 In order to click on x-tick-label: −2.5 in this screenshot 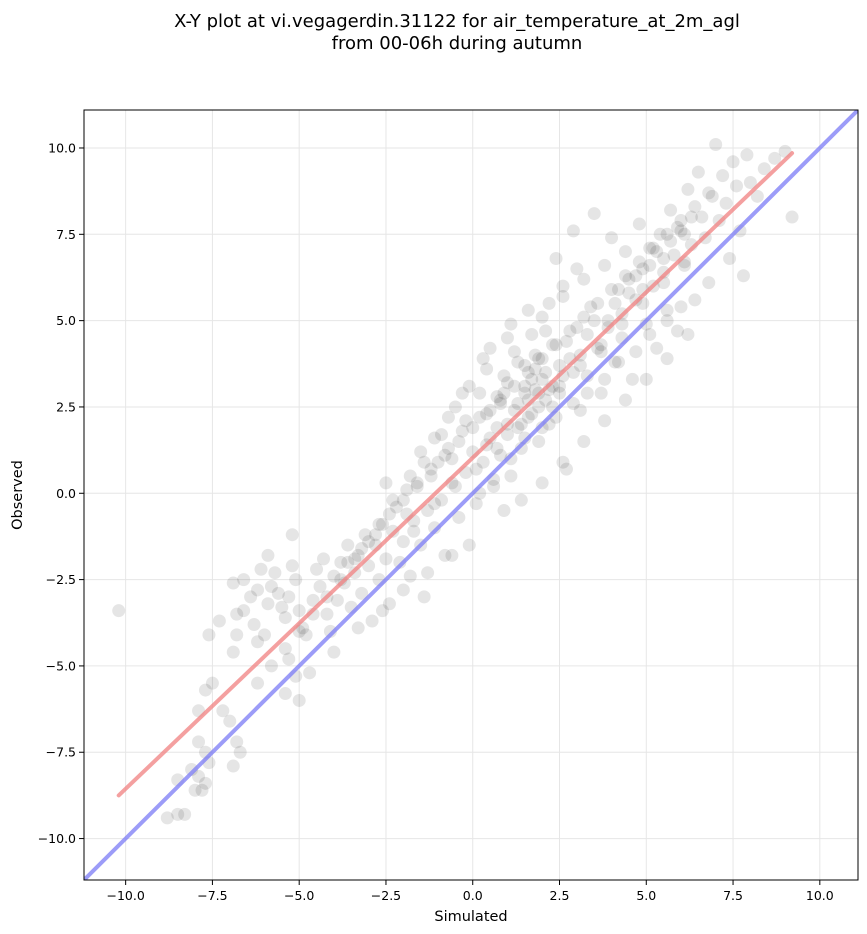, I will do `click(386, 895)`.